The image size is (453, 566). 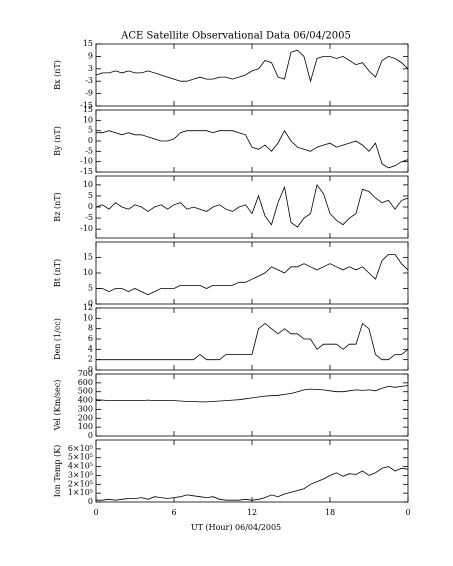 I want to click on y-axis-label: Den (1/cc), so click(x=57, y=339).